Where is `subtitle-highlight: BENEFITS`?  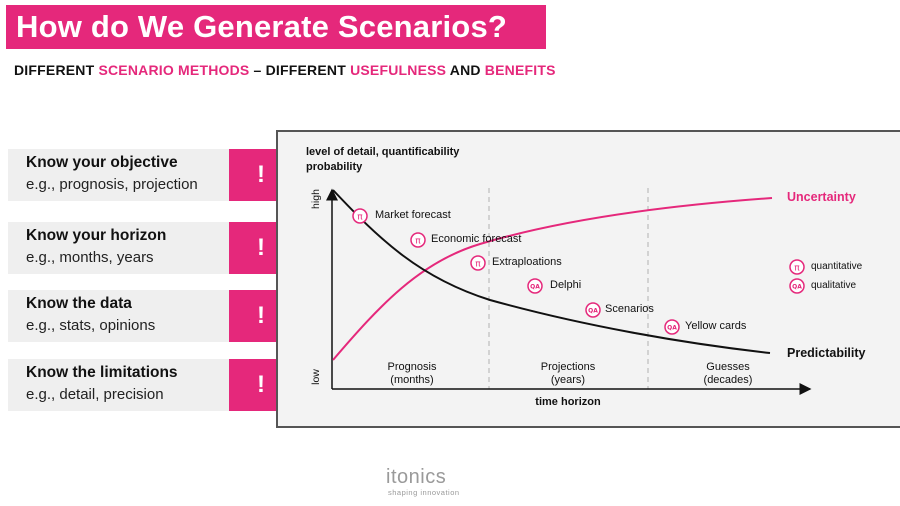
subtitle-highlight: BENEFITS is located at coordinates (520, 70).